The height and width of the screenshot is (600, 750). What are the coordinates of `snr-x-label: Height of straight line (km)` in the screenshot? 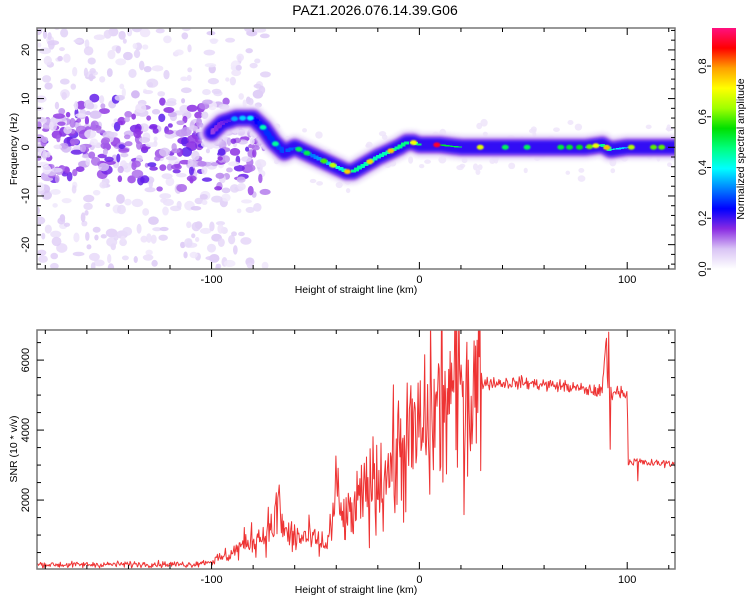 It's located at (356, 590).